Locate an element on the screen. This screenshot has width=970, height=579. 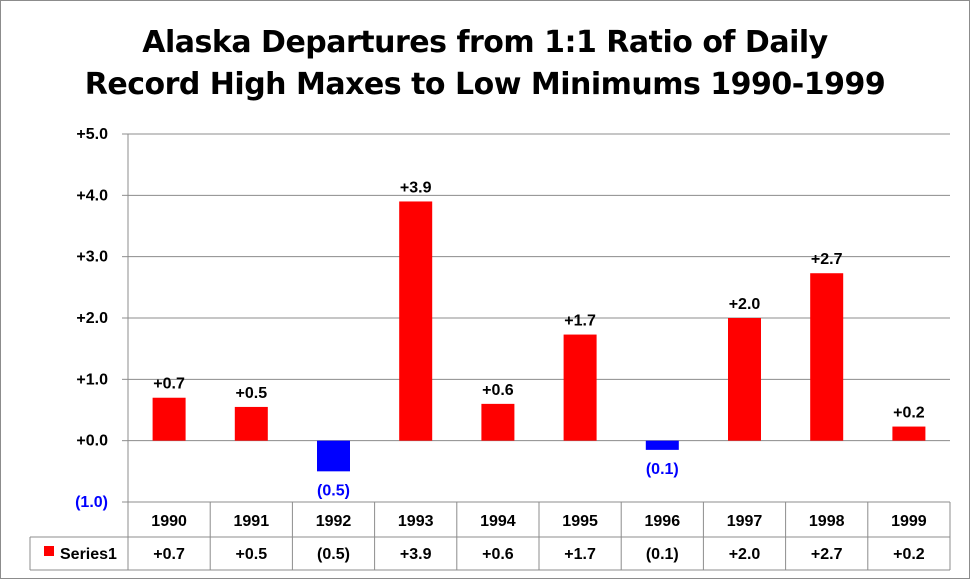
y-tick-label: (1.0) is located at coordinates (91, 502).